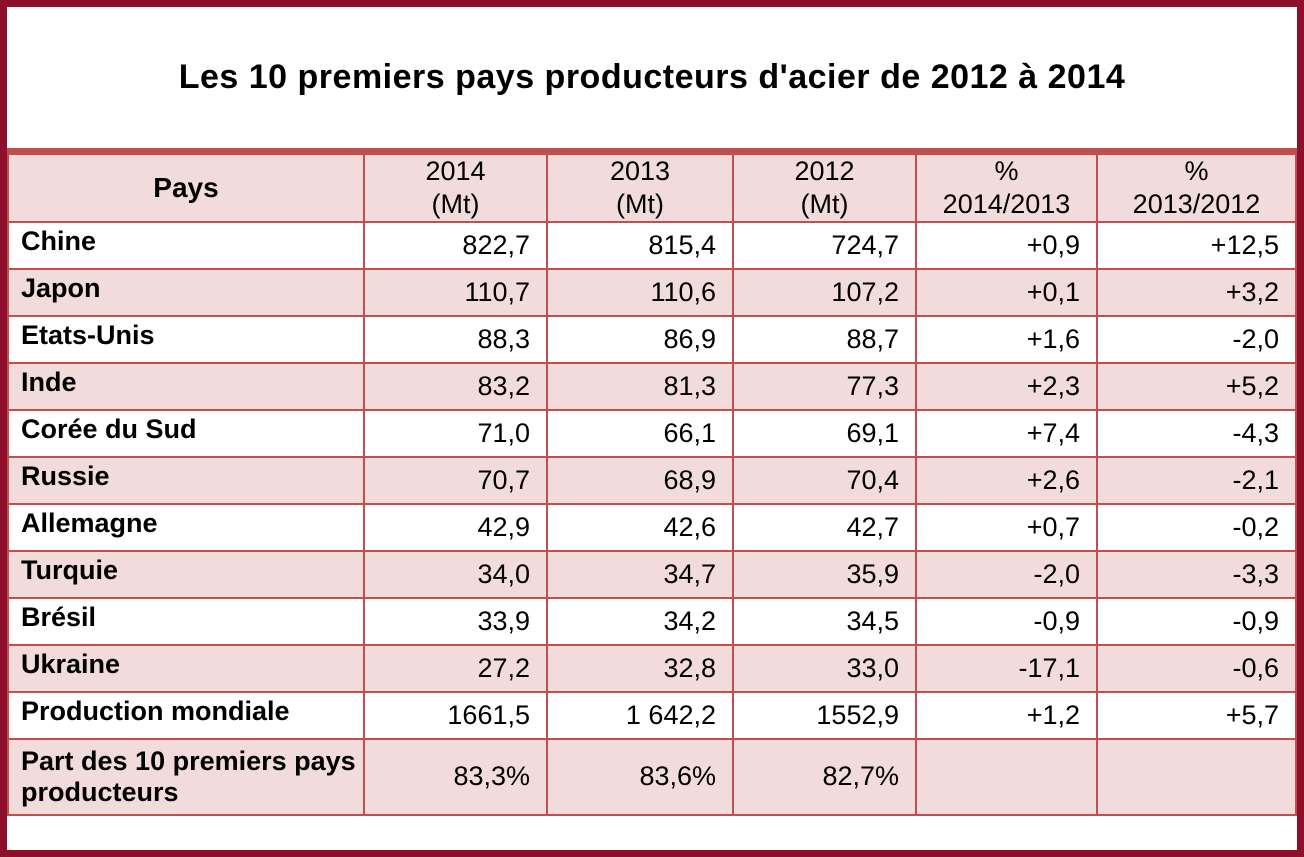 This screenshot has width=1304, height=857. I want to click on value-2012-cell: 70,4, so click(824, 480).